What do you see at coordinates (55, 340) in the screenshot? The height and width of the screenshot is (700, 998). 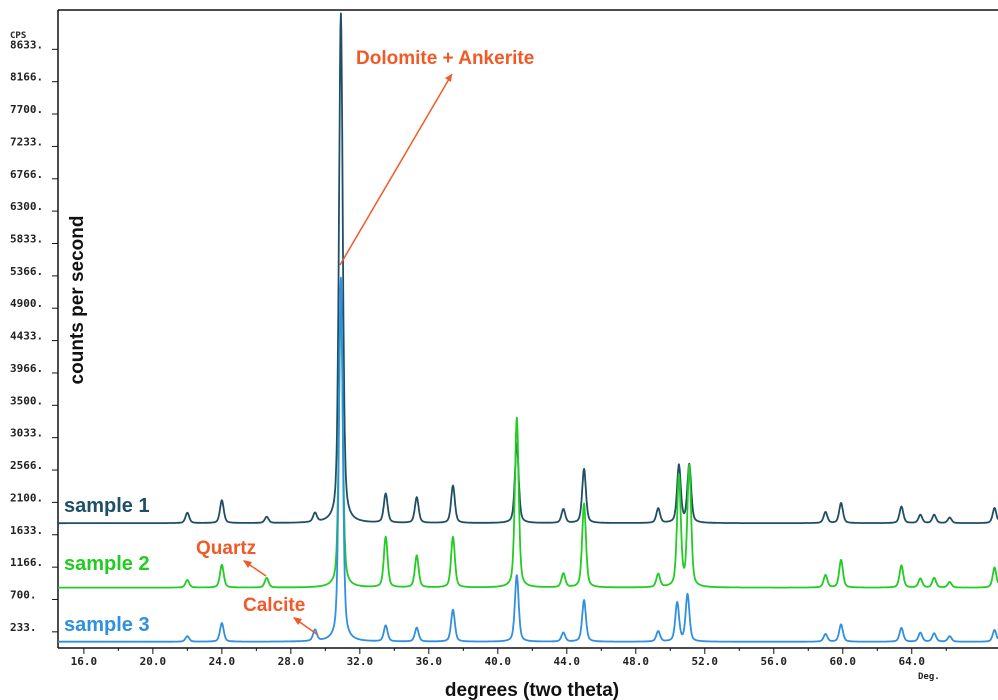 I see `y-tick-marks` at bounding box center [55, 340].